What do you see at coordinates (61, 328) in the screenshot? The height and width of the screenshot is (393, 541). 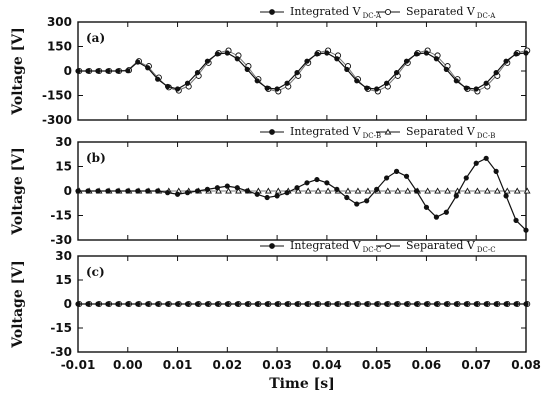 I see `y-tick-label: -15` at bounding box center [61, 328].